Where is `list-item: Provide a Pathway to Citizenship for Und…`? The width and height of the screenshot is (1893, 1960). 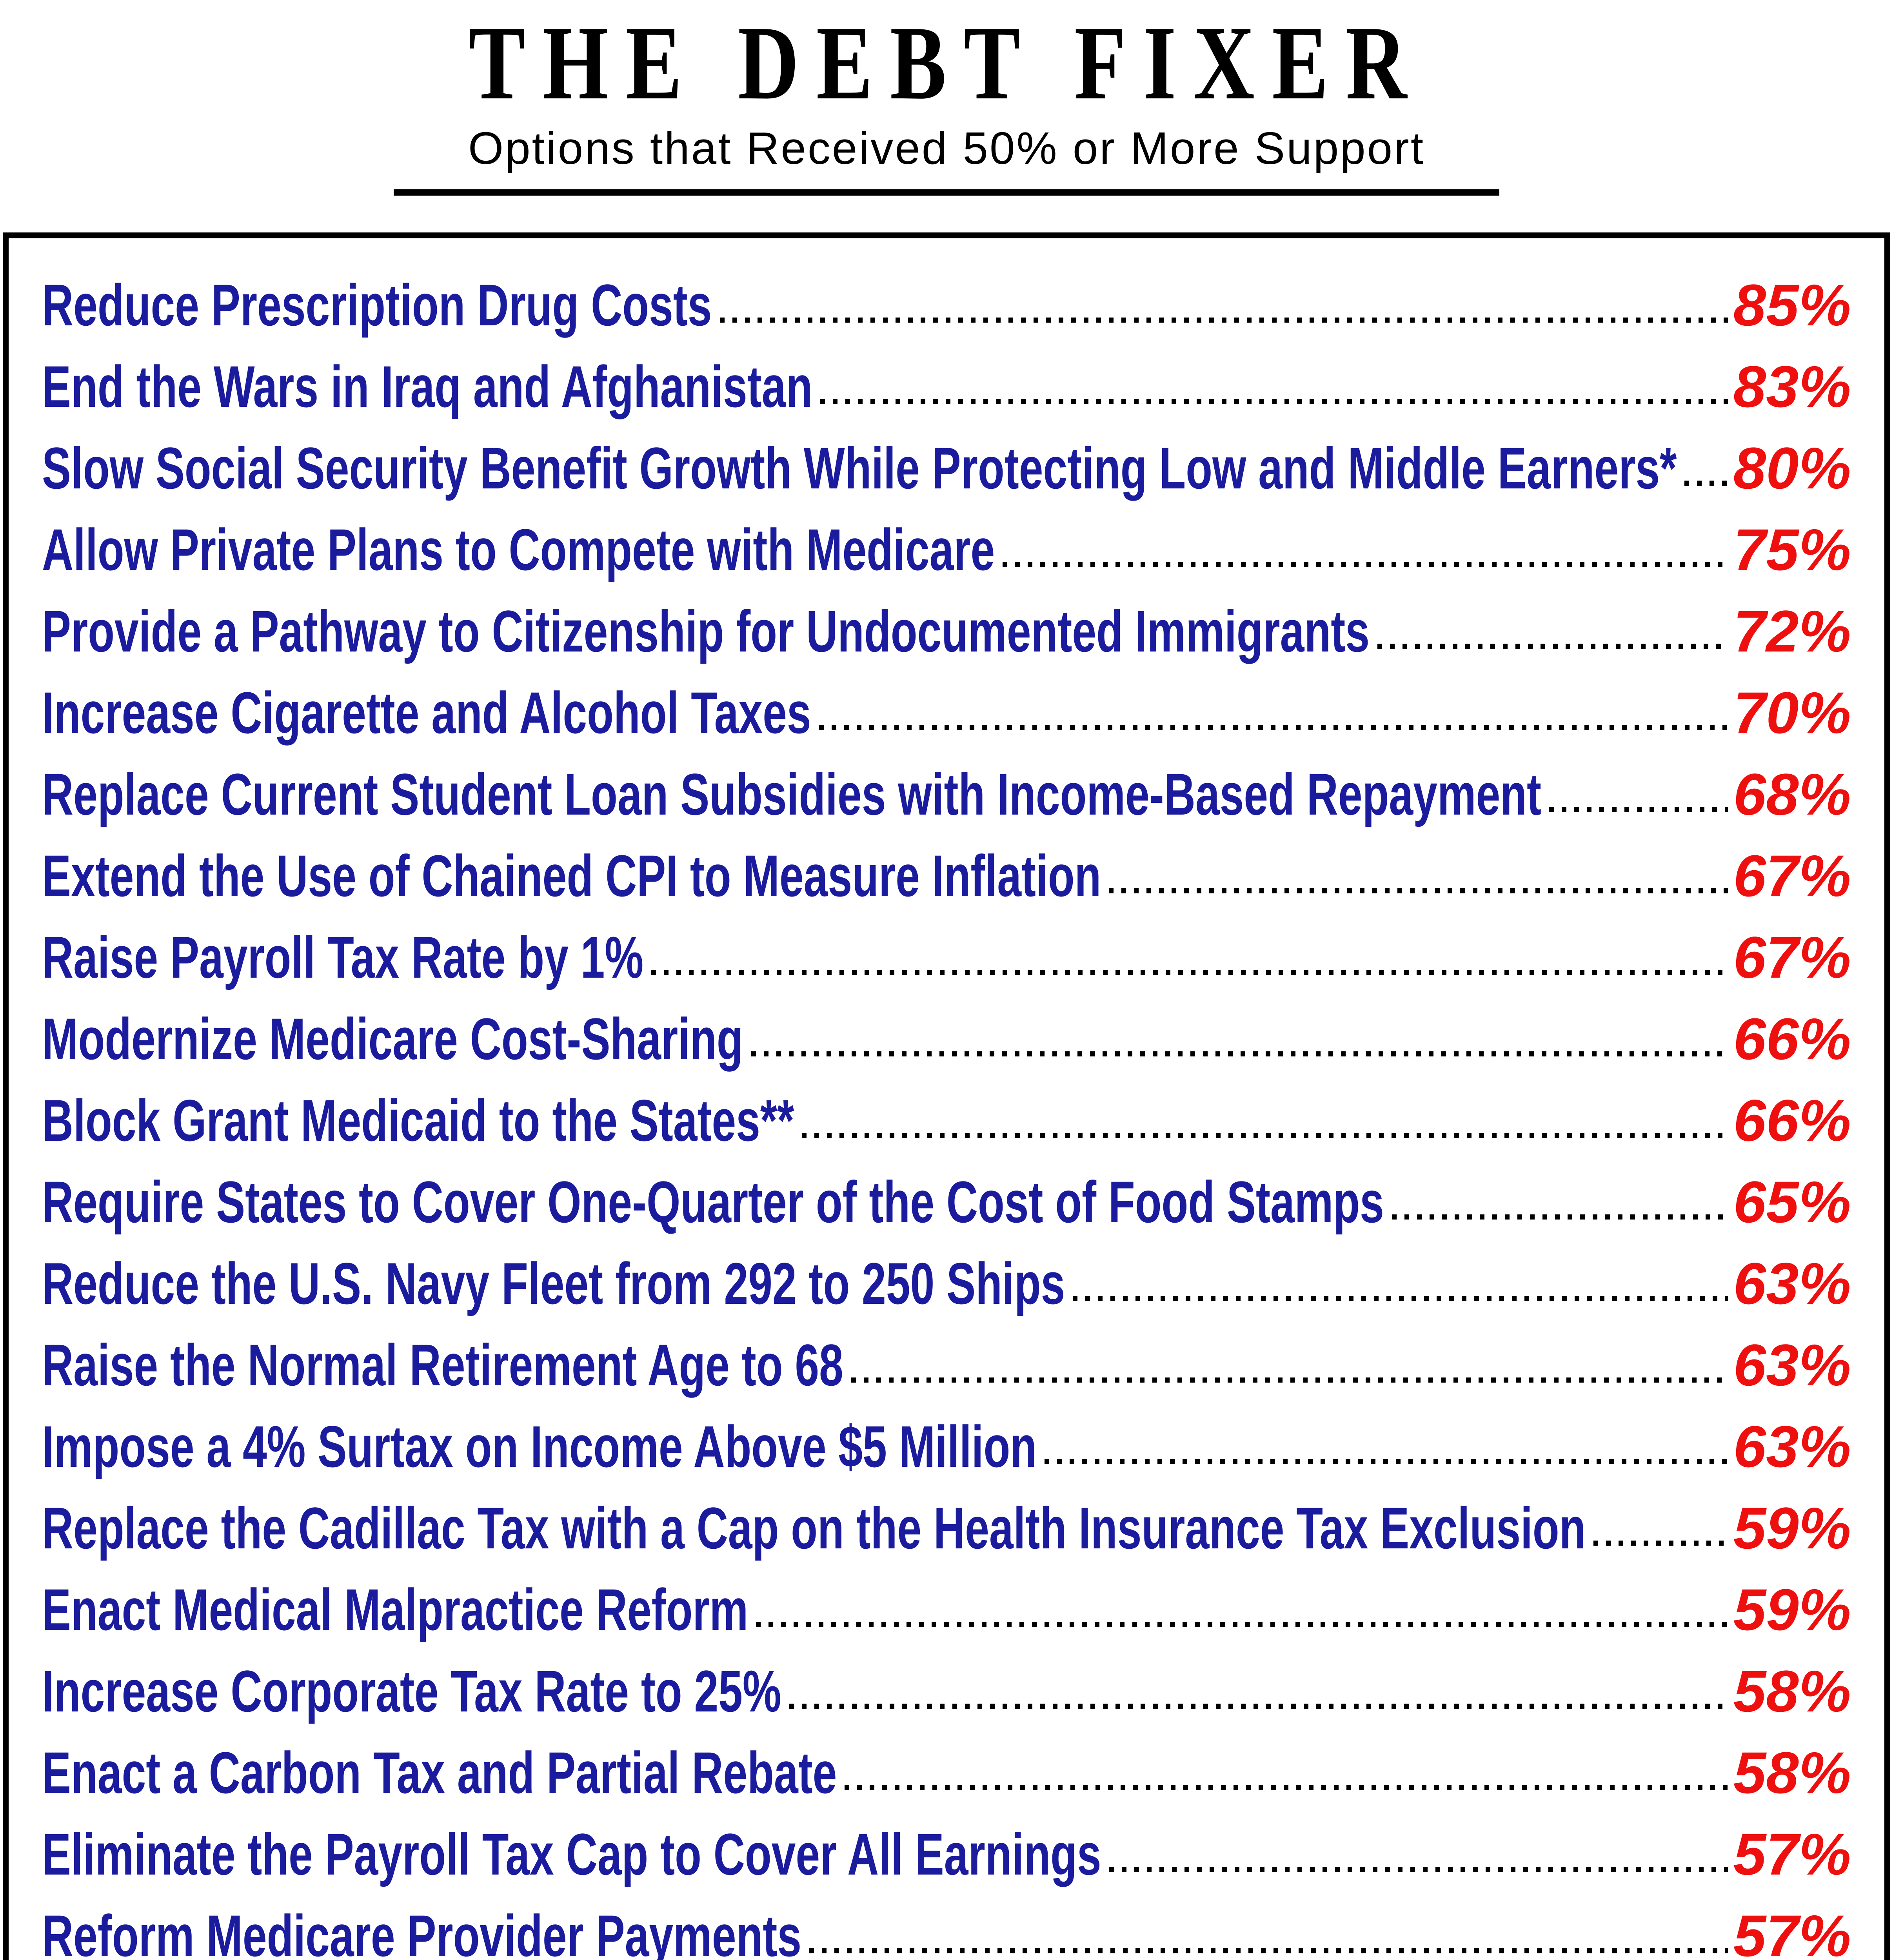 list-item: Provide a Pathway to Citizenship for Und… is located at coordinates (946, 620).